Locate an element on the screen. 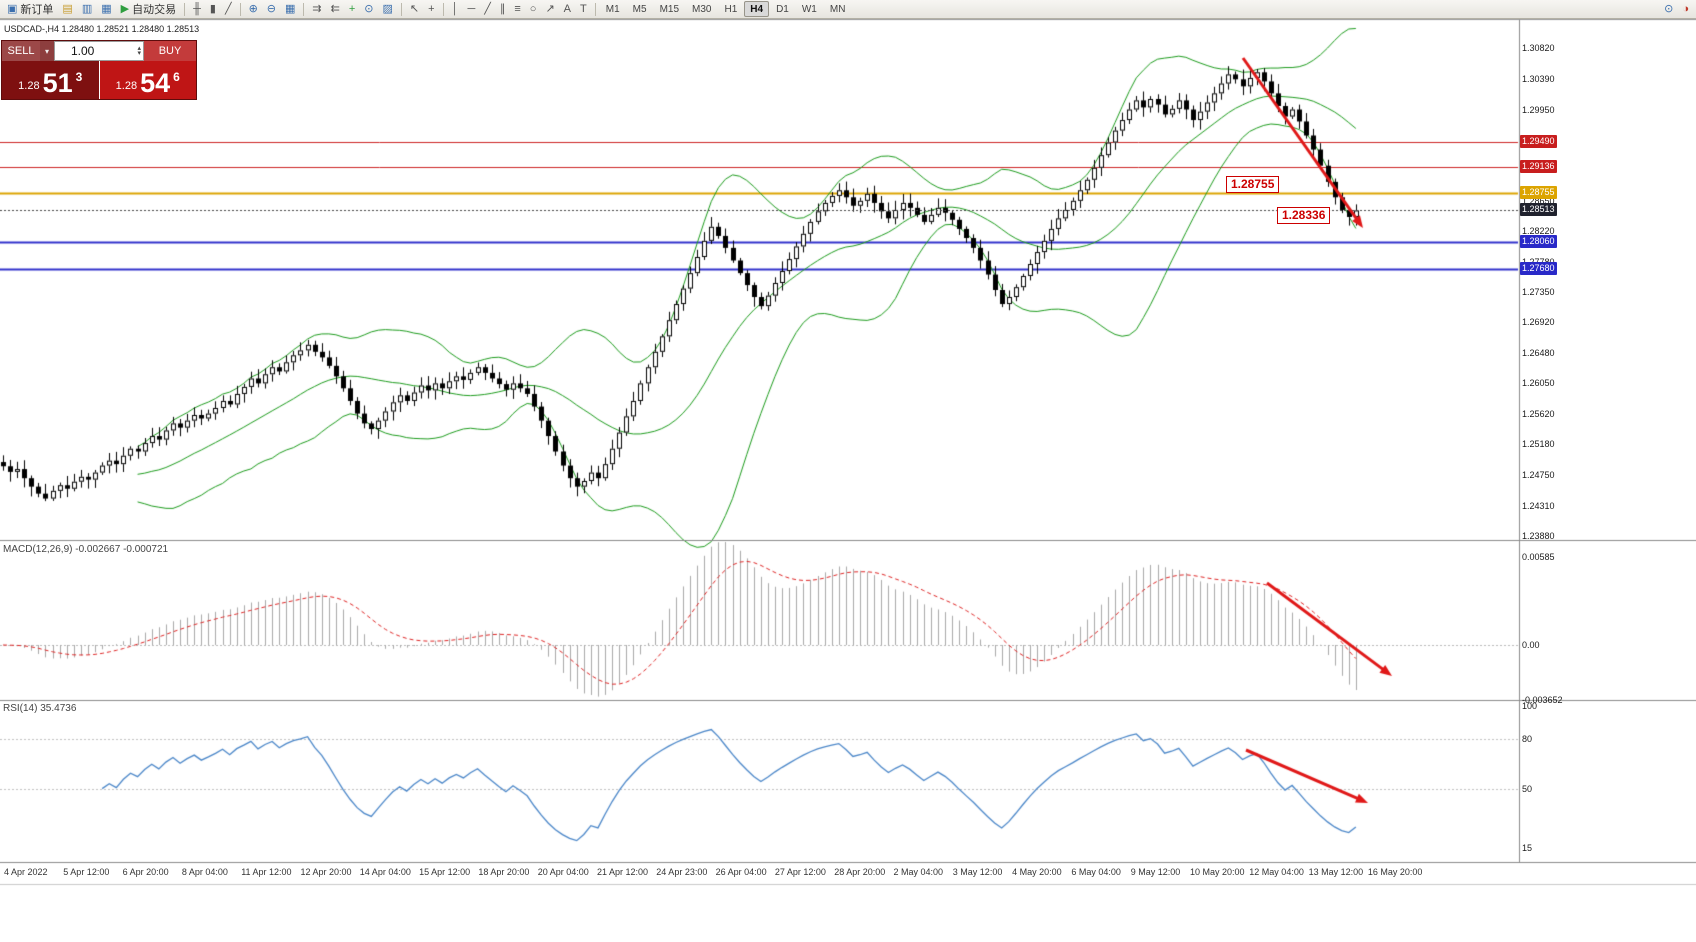 The image size is (1696, 942). periods-icon: ⊙ is located at coordinates (368, 9).